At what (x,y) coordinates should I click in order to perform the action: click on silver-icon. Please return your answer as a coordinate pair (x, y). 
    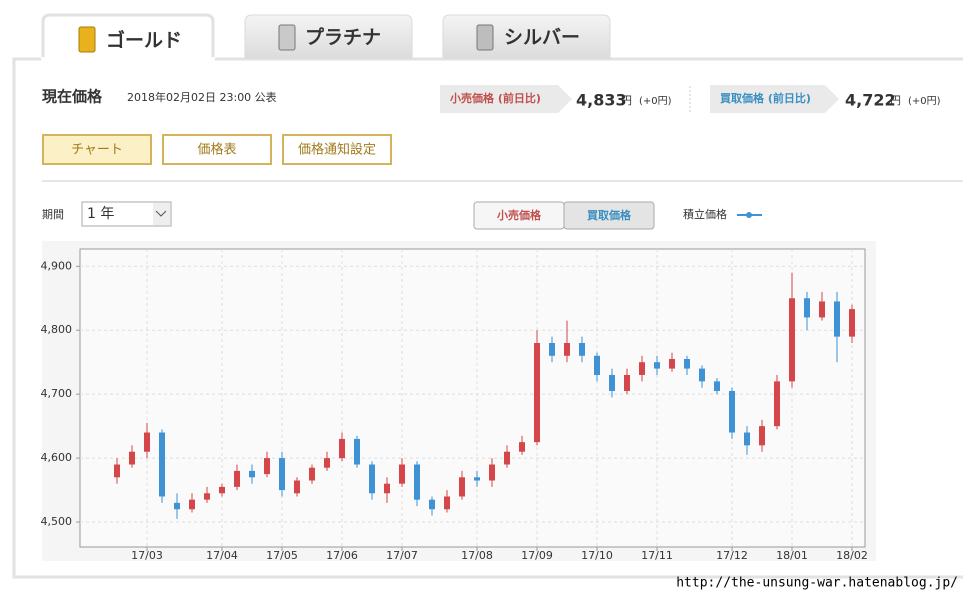
    Looking at the image, I should click on (485, 37).